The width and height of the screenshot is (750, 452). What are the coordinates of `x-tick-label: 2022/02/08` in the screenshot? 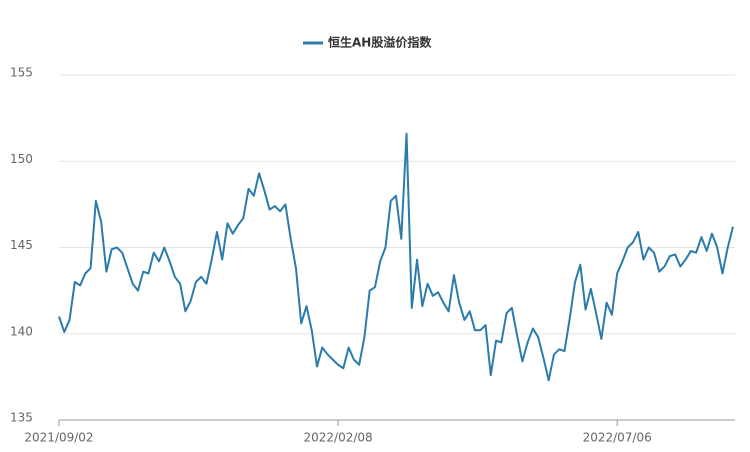 It's located at (337, 438).